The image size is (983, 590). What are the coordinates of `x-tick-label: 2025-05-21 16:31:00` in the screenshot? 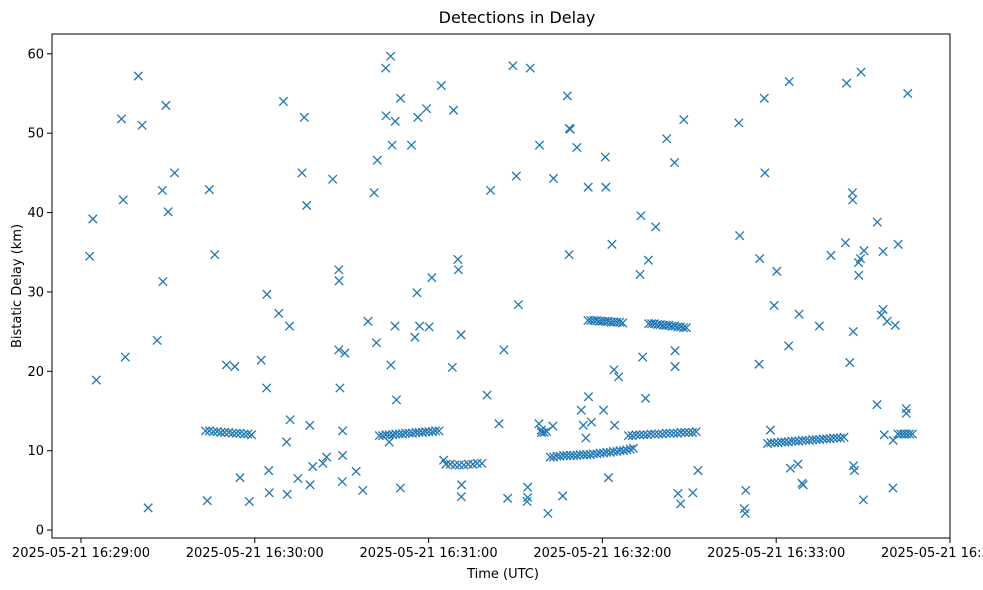 It's located at (429, 553).